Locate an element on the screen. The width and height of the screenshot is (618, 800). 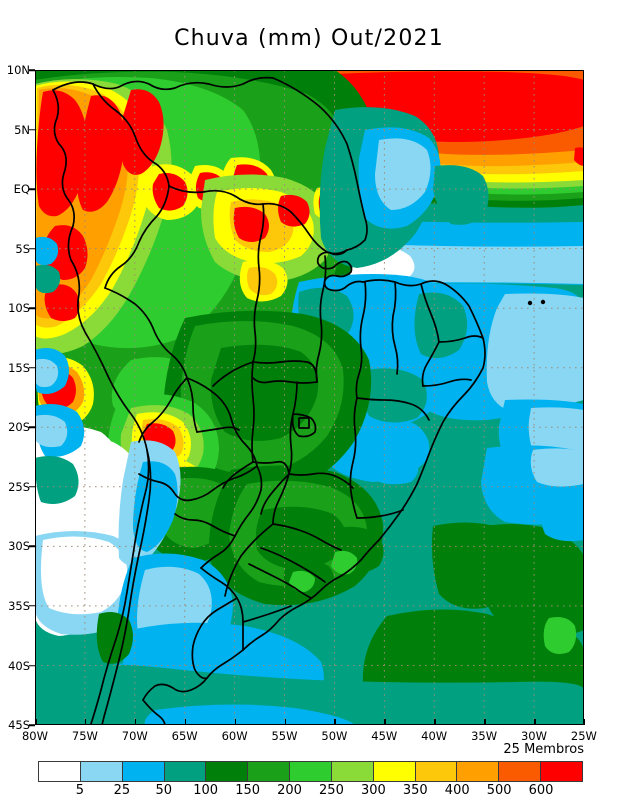
ensemble-members-label: 25 Membros is located at coordinates (543, 749).